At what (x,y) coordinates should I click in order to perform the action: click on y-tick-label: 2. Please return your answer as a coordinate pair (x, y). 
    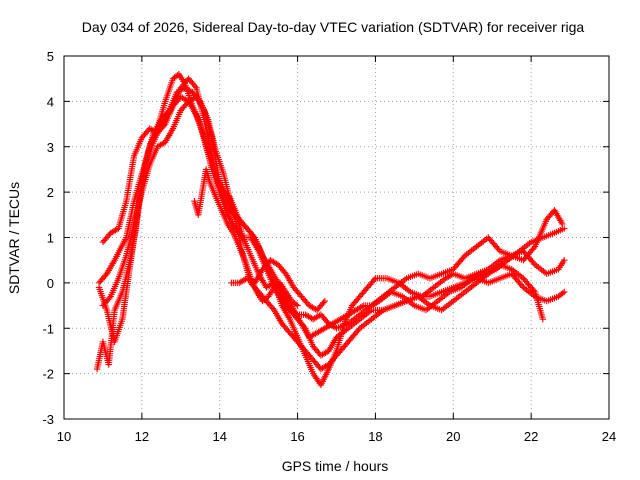
    Looking at the image, I should click on (50, 192).